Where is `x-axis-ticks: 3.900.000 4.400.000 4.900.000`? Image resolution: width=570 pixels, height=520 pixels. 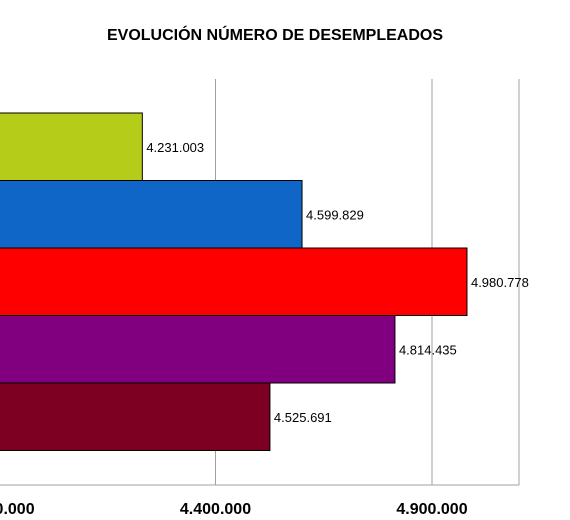 x-axis-ticks: 3.900.000 4.400.000 4.900.000 is located at coordinates (234, 509).